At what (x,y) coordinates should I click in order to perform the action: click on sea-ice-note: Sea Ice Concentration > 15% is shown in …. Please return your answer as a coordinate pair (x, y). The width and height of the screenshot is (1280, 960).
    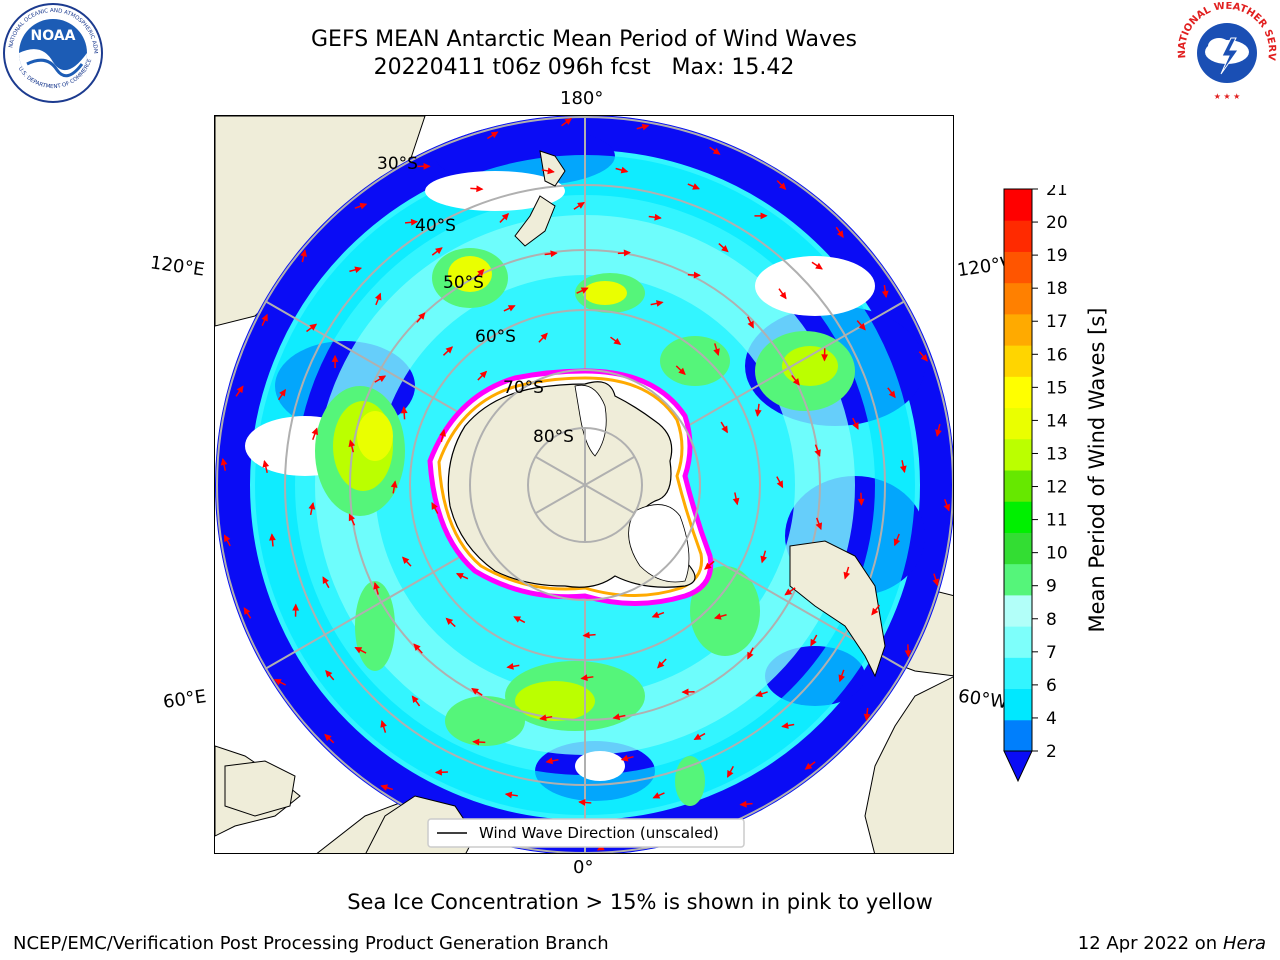
    Looking at the image, I should click on (640, 902).